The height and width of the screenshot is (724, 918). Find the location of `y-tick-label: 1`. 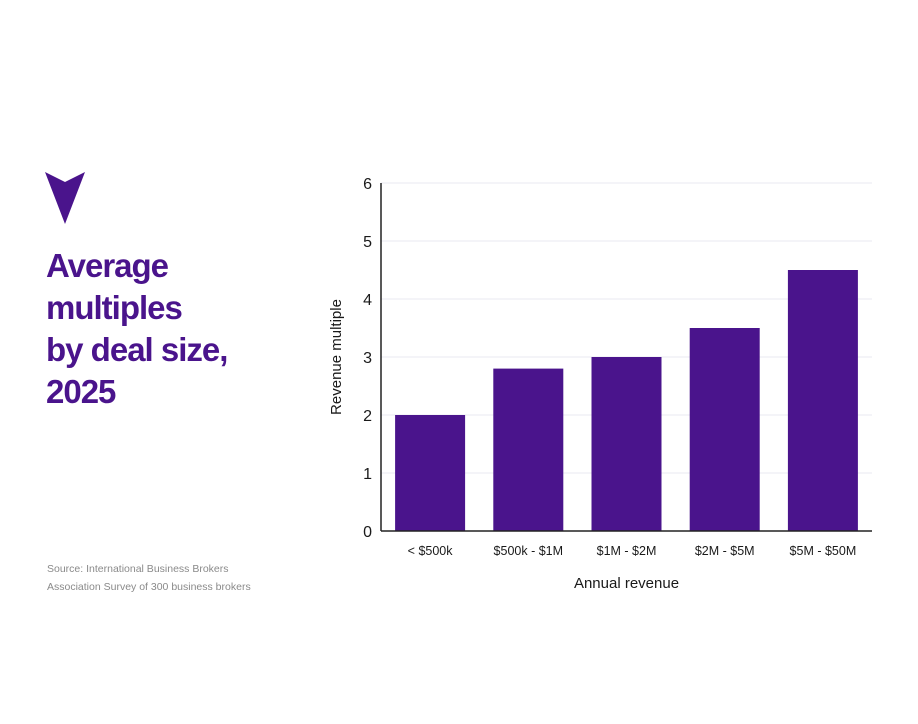

y-tick-label: 1 is located at coordinates (367, 474).